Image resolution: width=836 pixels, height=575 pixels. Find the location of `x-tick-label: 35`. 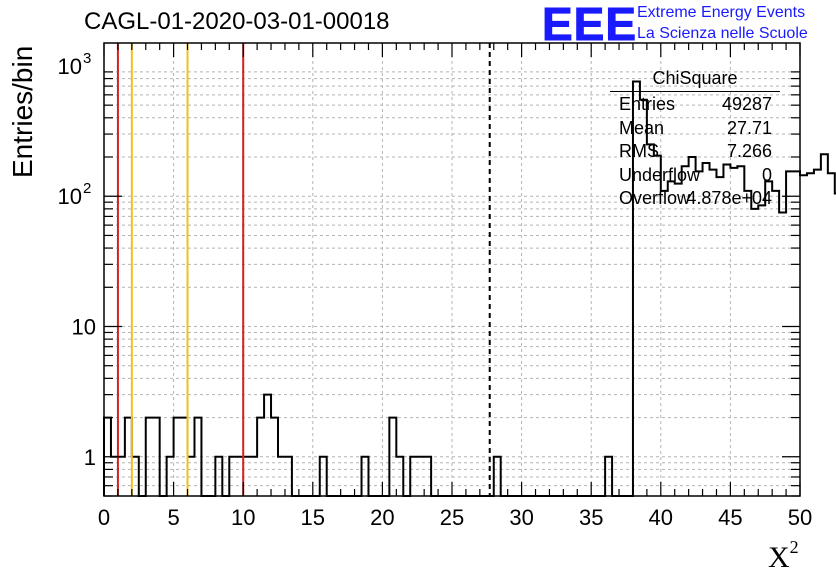

x-tick-label: 35 is located at coordinates (591, 517).